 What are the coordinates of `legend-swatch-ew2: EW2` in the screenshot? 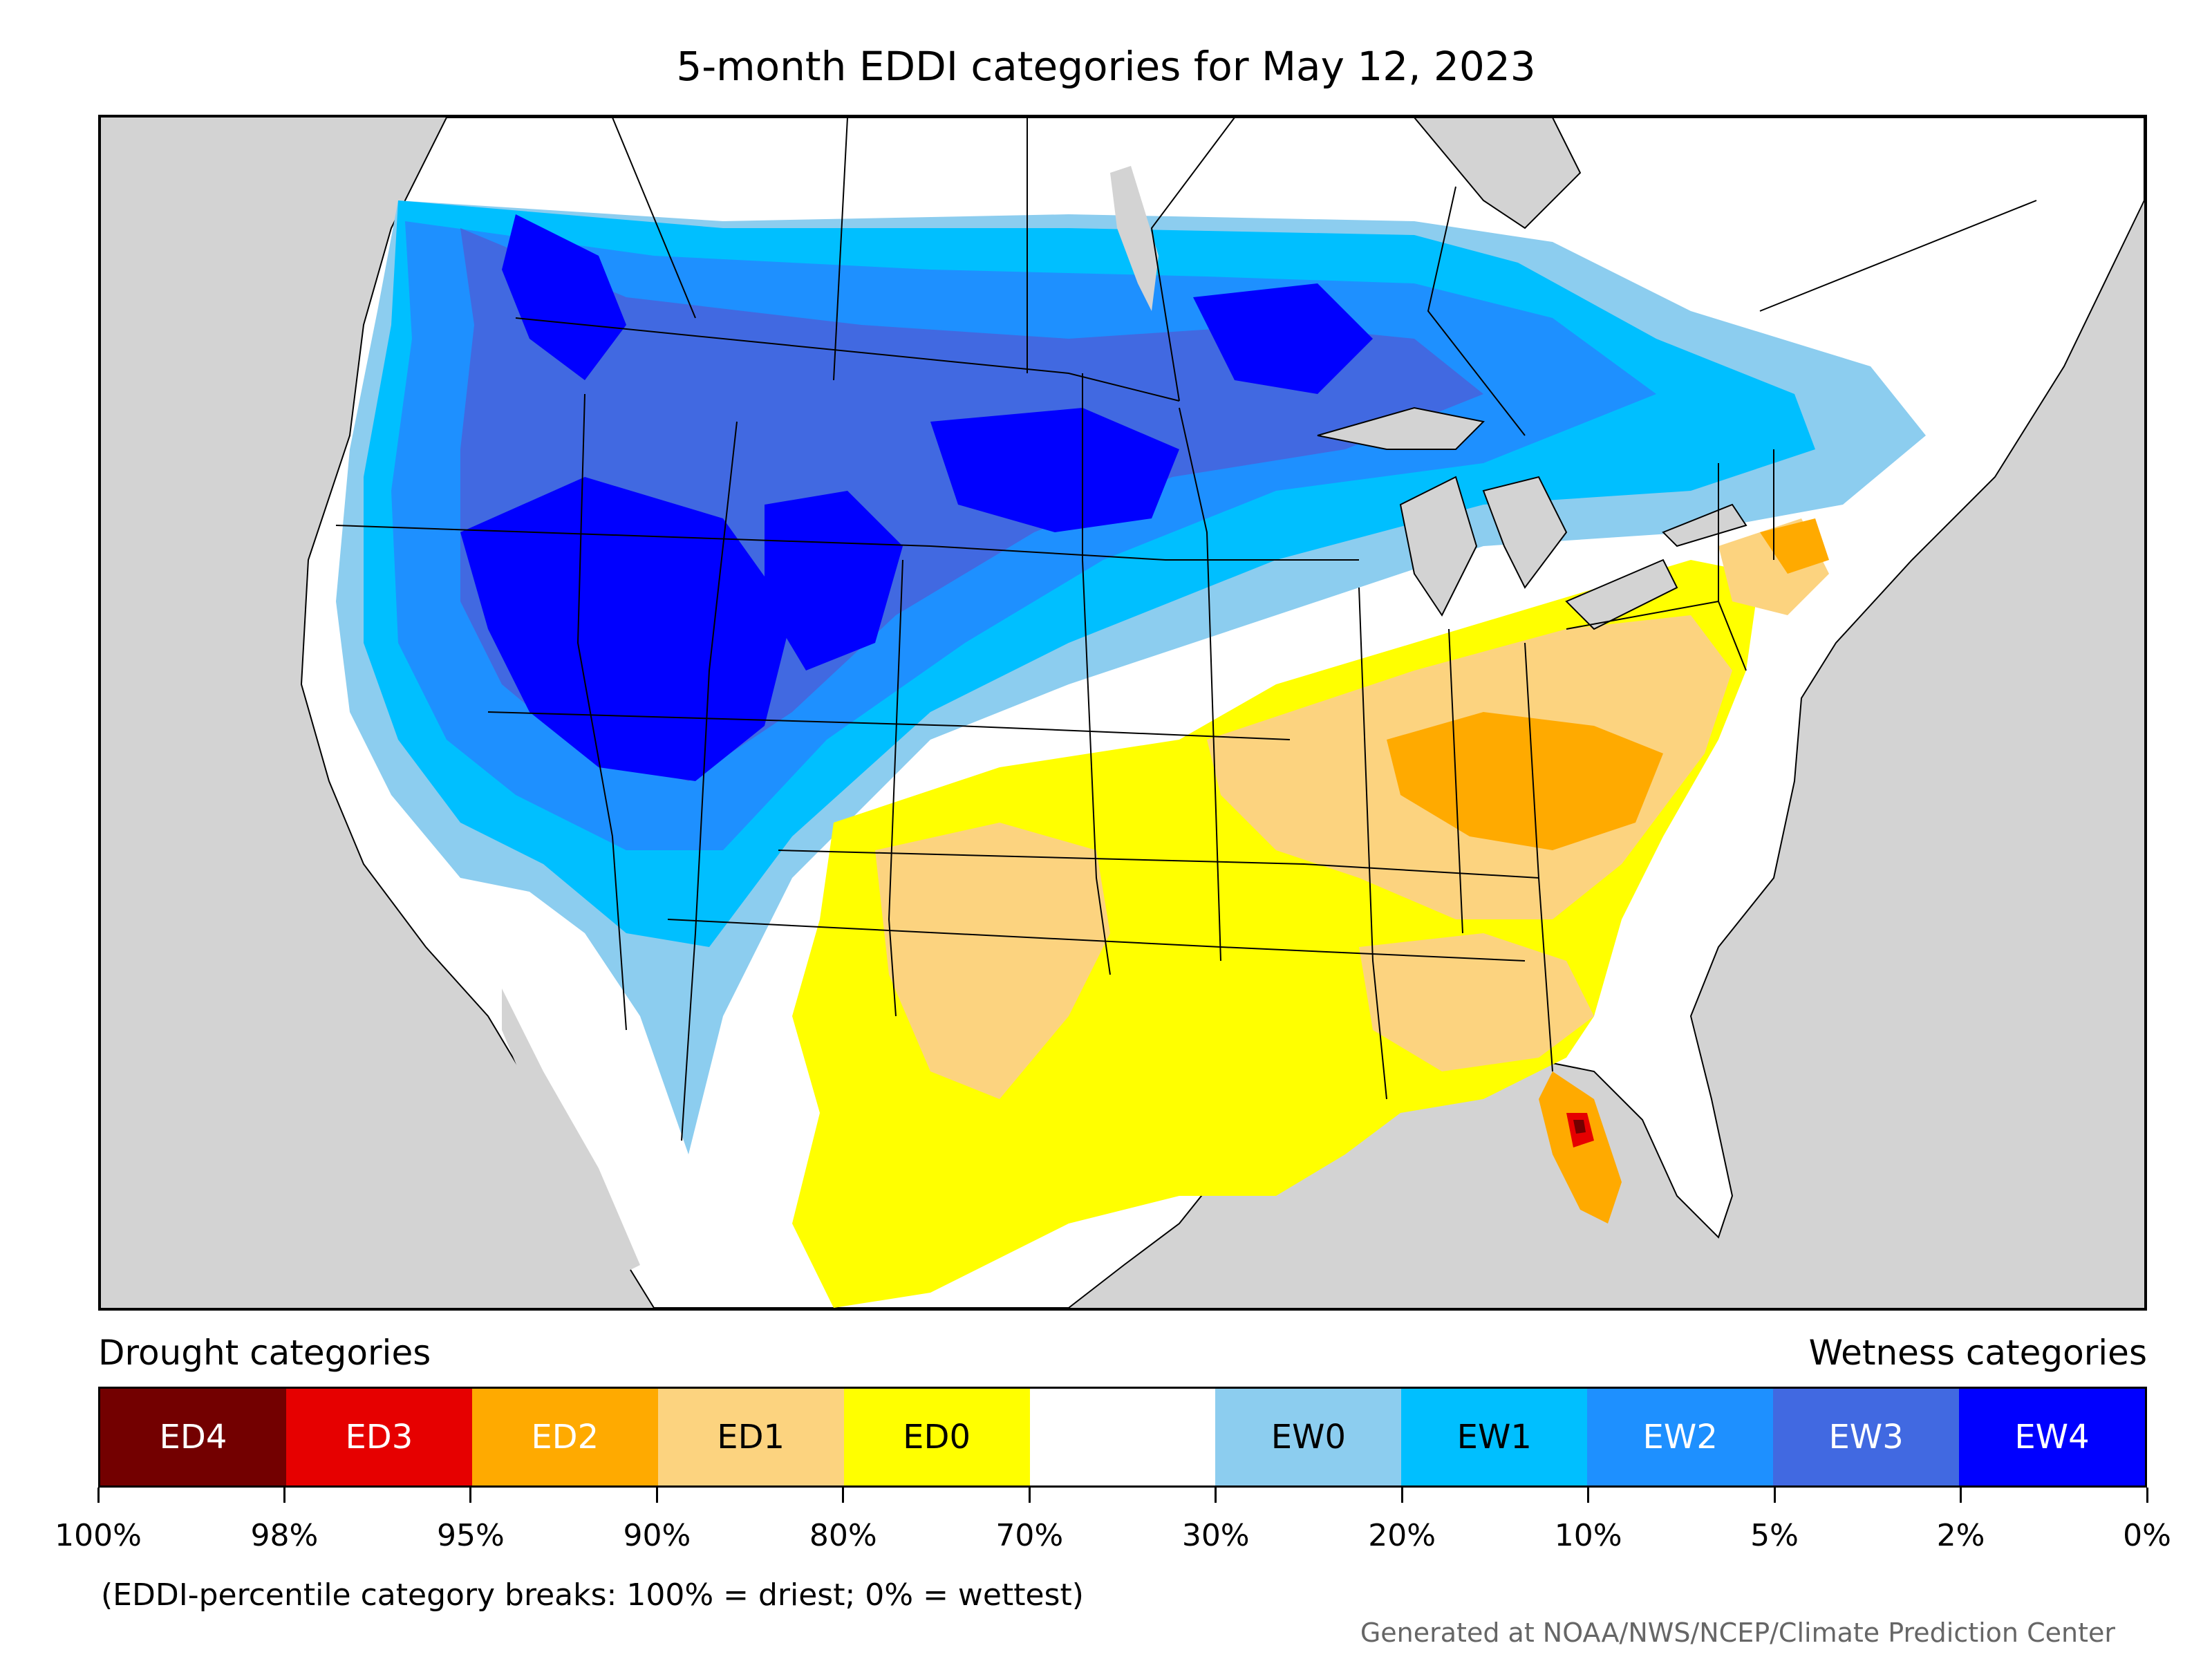 It's located at (1680, 1437).